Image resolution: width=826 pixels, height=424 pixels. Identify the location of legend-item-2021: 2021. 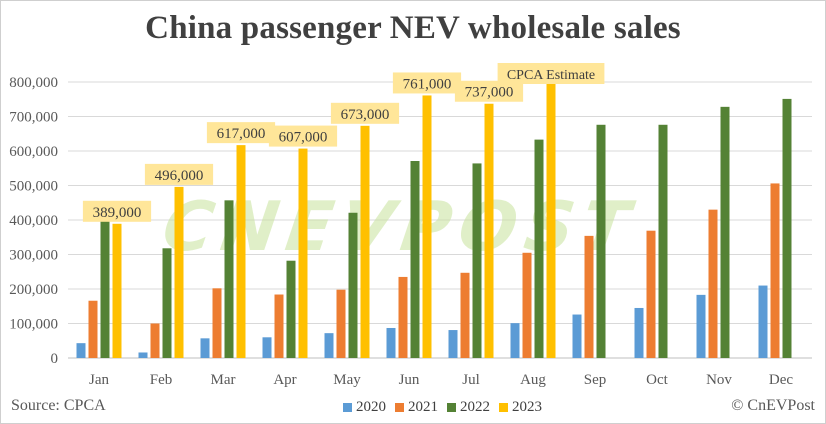
(416, 407).